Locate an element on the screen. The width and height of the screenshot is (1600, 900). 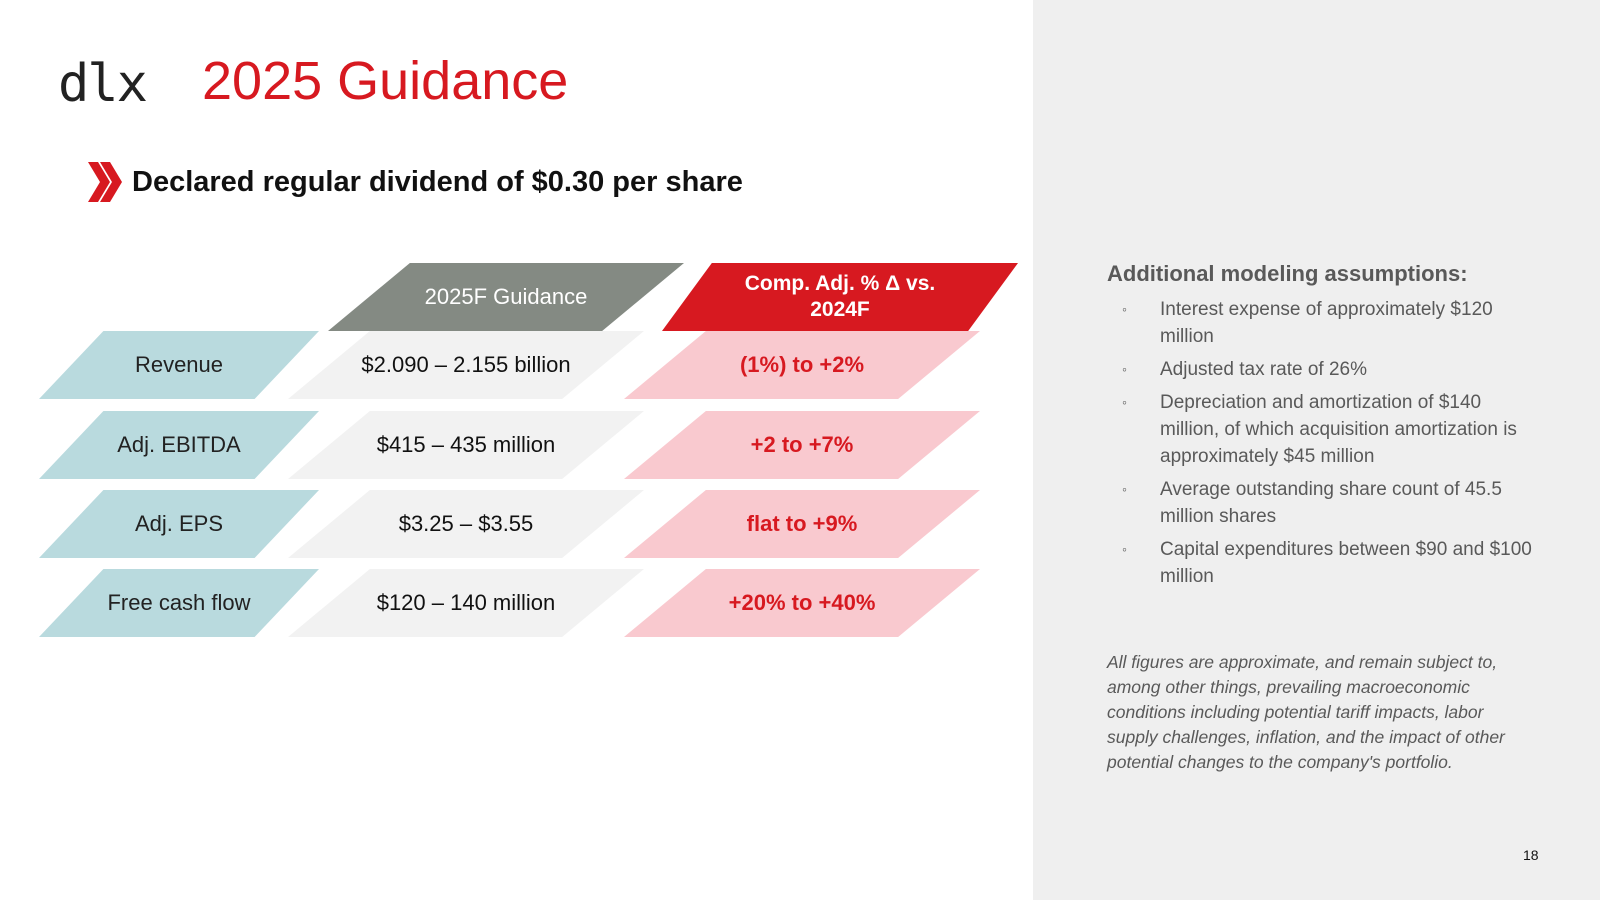
row-delta-revenue: (1%) to +2% is located at coordinates (802, 365).